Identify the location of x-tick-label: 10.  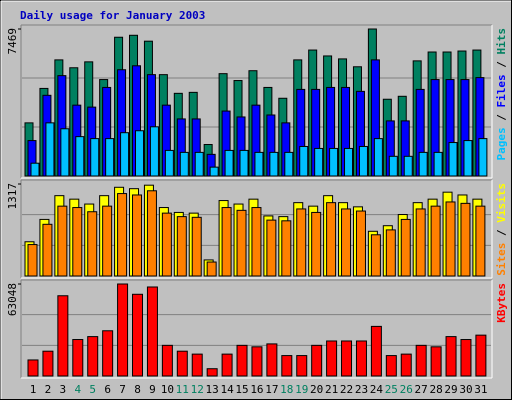
(167, 389).